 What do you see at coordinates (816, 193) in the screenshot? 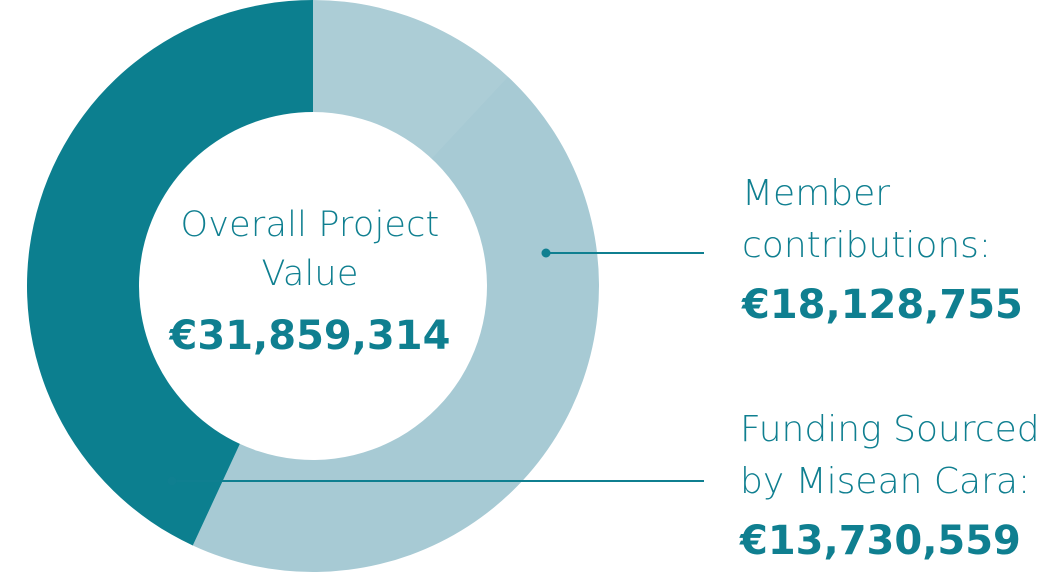
I see `legend-member-label-line1: Member` at bounding box center [816, 193].